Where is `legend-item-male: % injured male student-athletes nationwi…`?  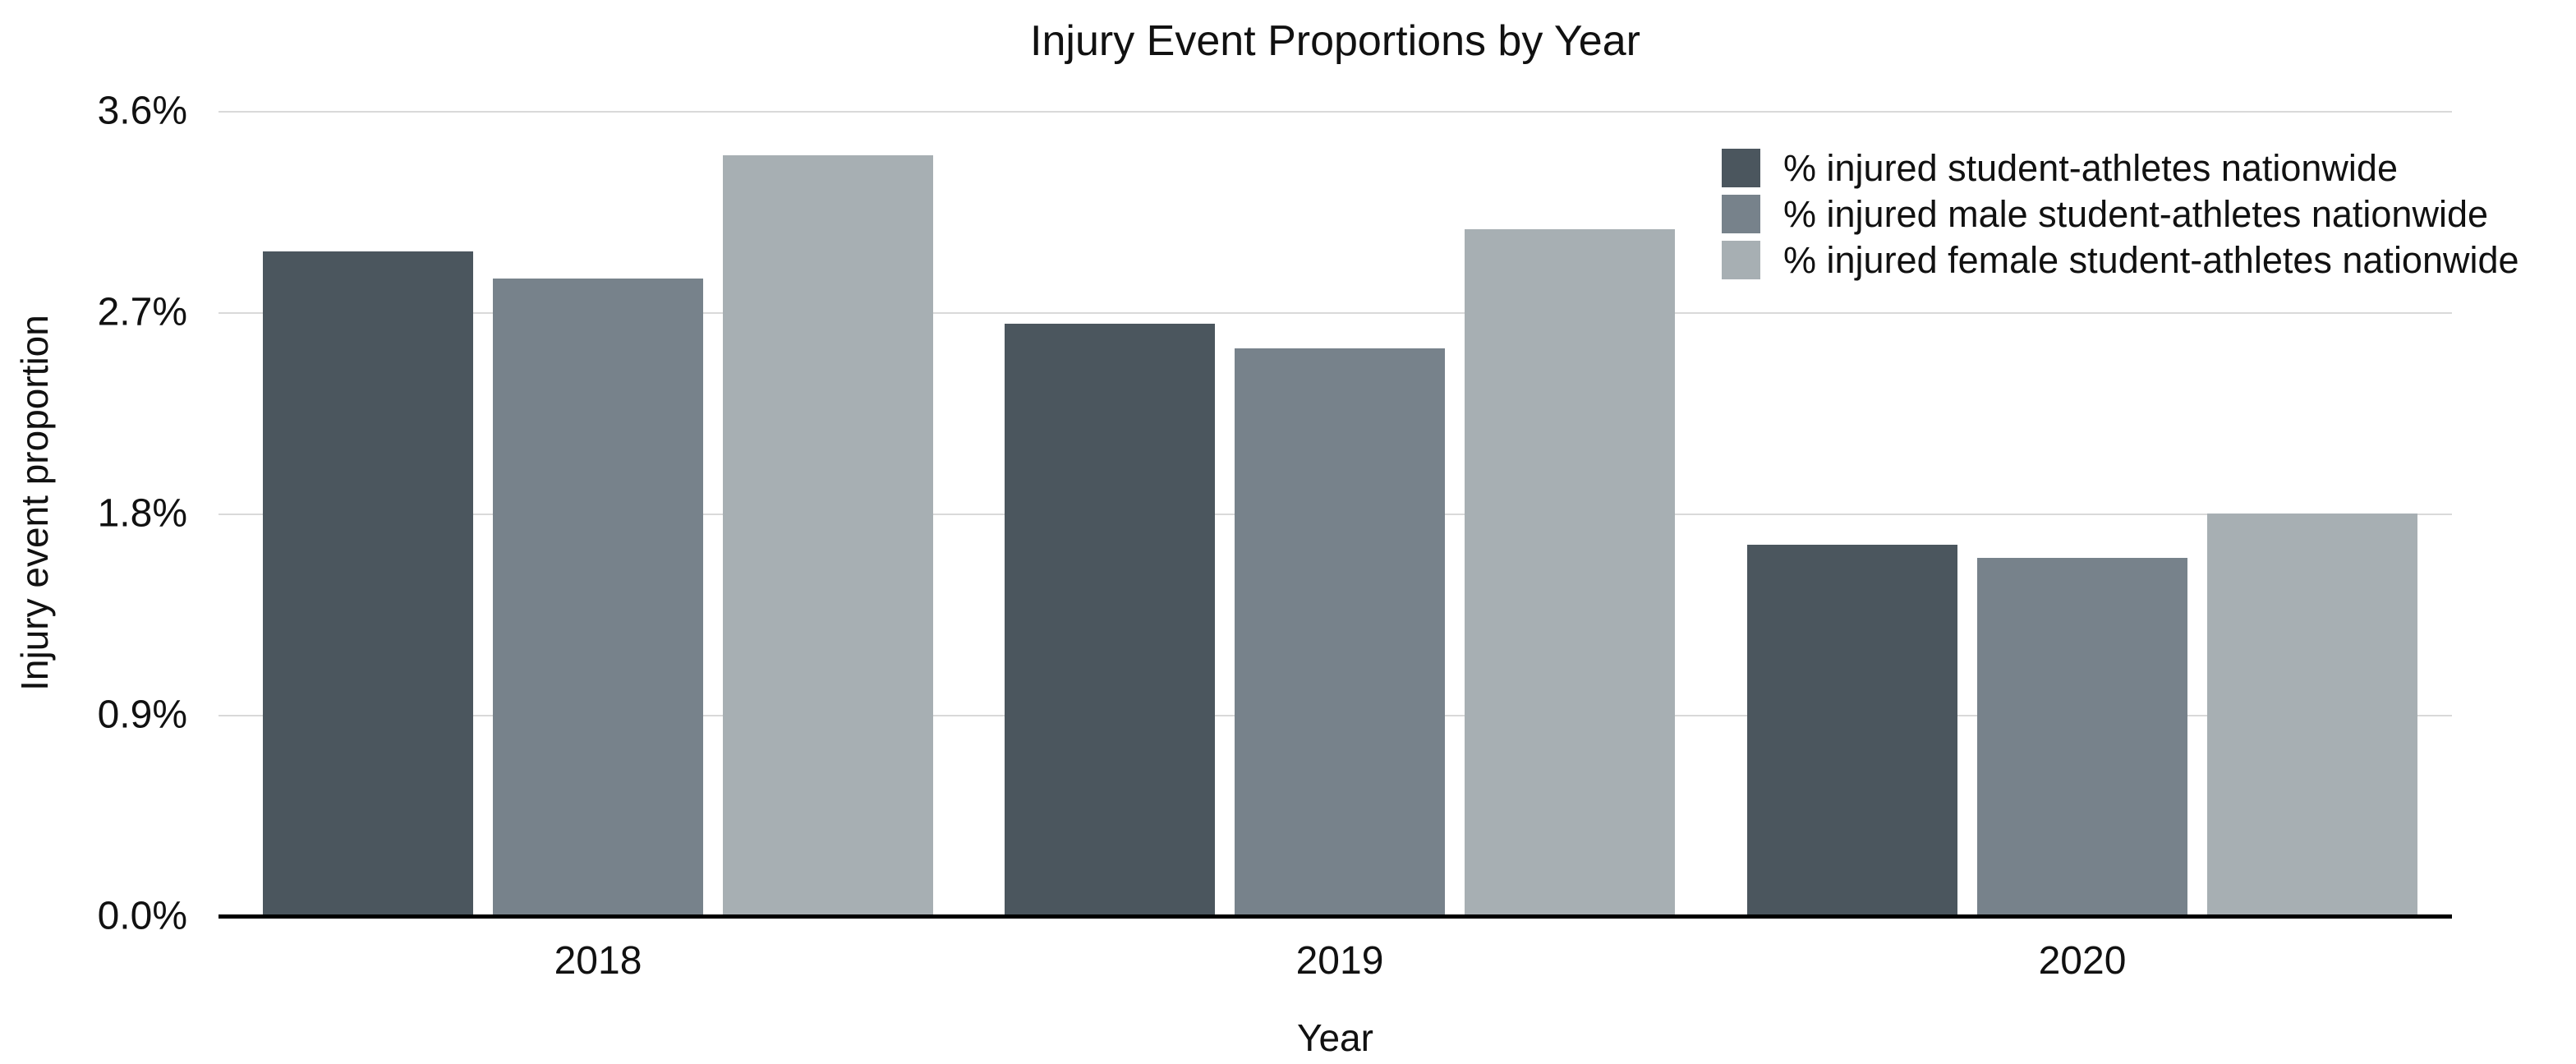 legend-item-male: % injured male student-athletes nationwi… is located at coordinates (2120, 214).